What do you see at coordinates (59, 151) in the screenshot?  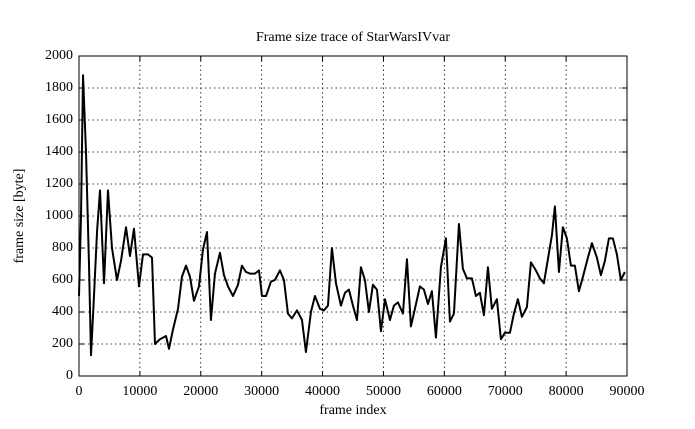 I see `y-tick-label: 1400` at bounding box center [59, 151].